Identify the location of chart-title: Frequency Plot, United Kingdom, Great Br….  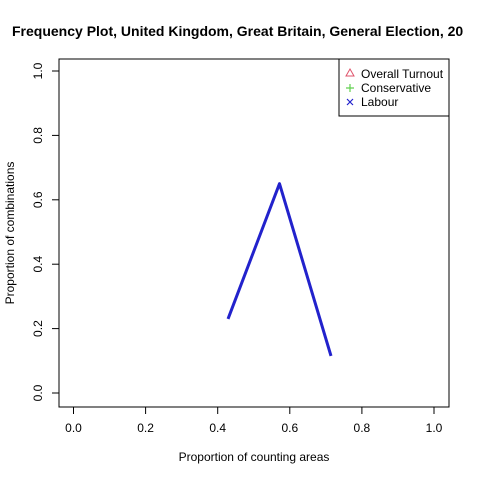
(237, 31).